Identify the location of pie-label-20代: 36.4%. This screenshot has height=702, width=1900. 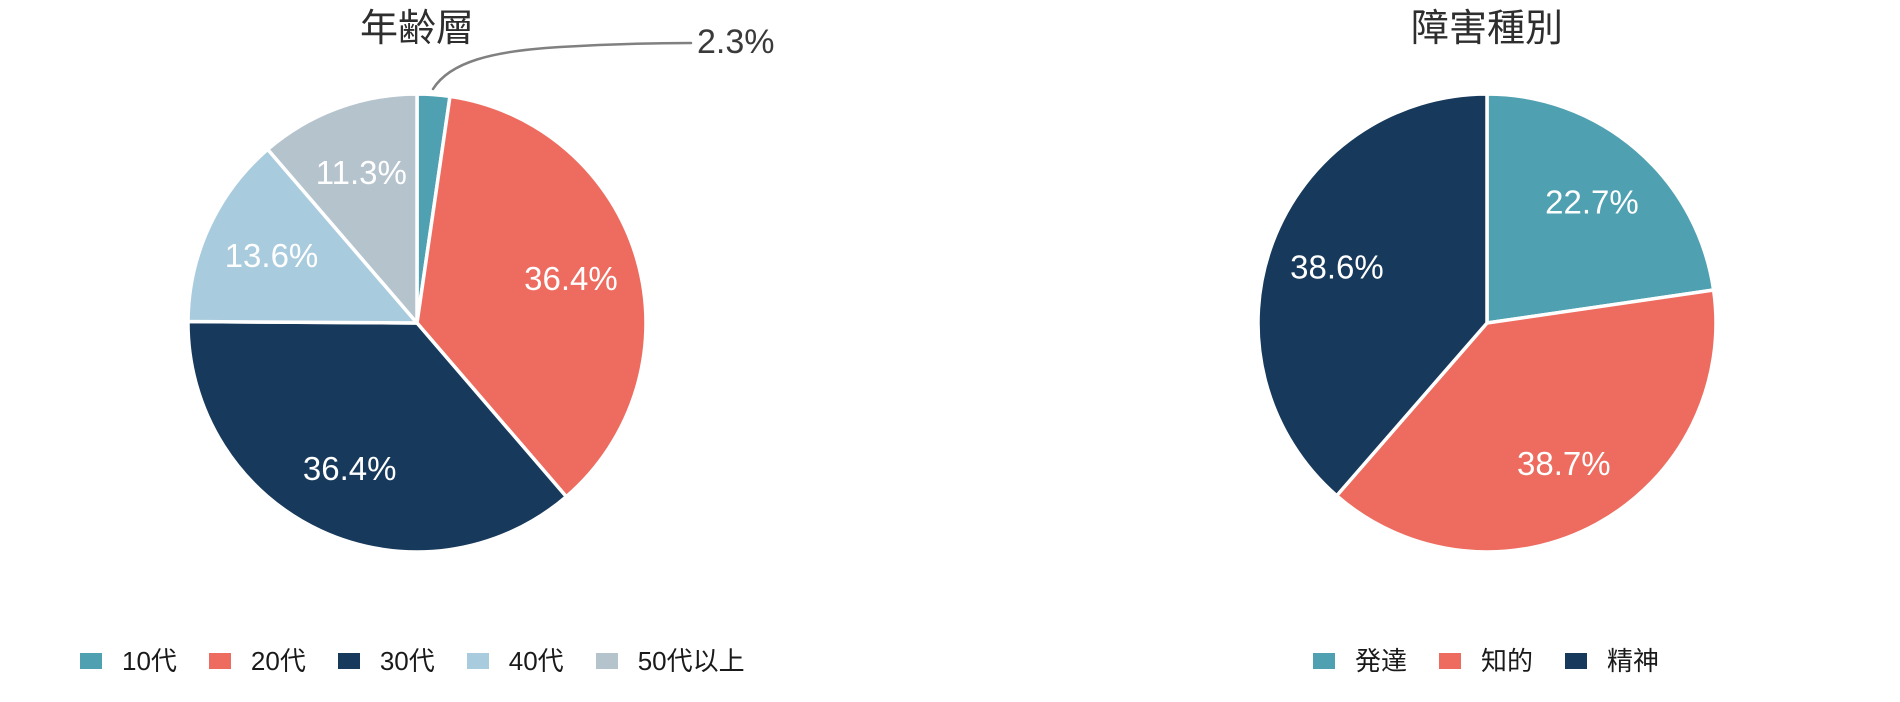
(571, 278).